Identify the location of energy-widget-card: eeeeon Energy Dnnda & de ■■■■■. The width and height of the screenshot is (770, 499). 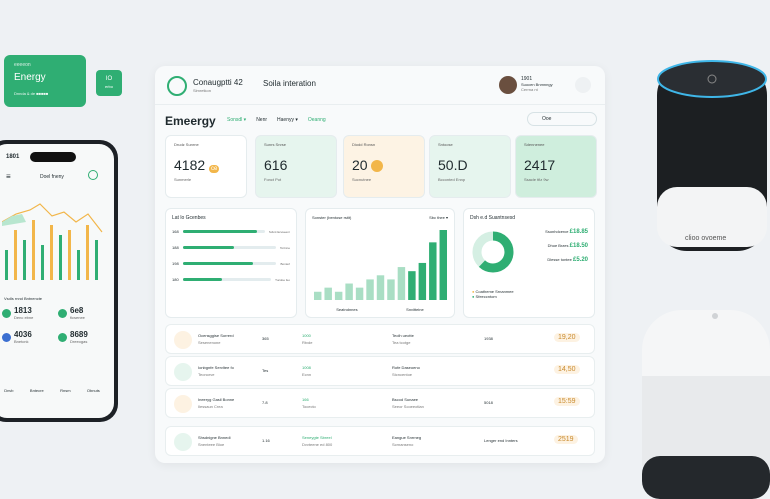
(45, 81).